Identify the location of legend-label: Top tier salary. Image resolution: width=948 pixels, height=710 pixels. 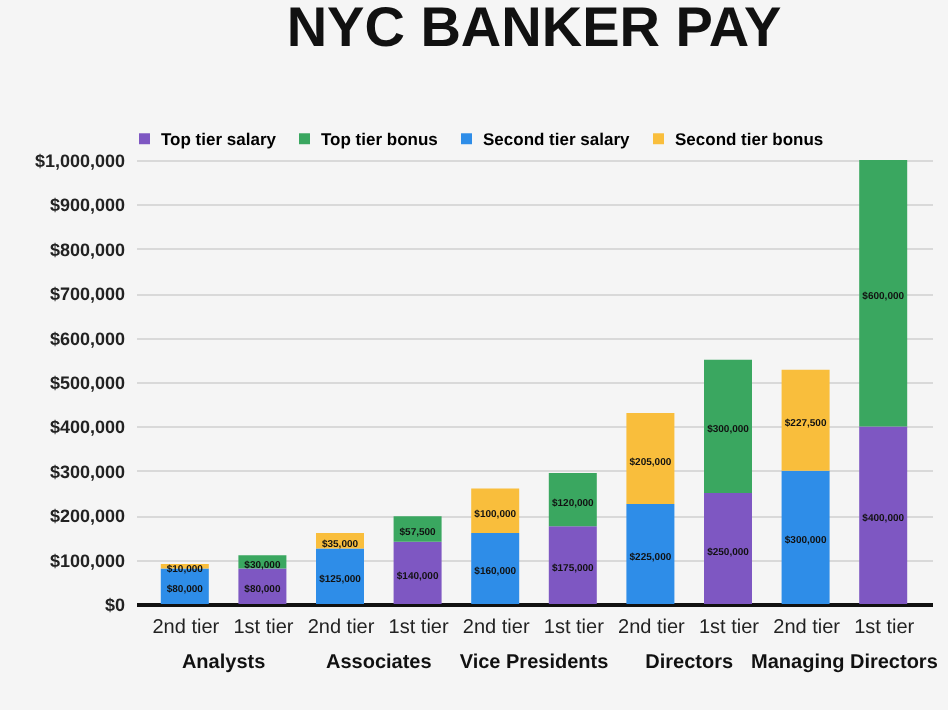
(219, 138).